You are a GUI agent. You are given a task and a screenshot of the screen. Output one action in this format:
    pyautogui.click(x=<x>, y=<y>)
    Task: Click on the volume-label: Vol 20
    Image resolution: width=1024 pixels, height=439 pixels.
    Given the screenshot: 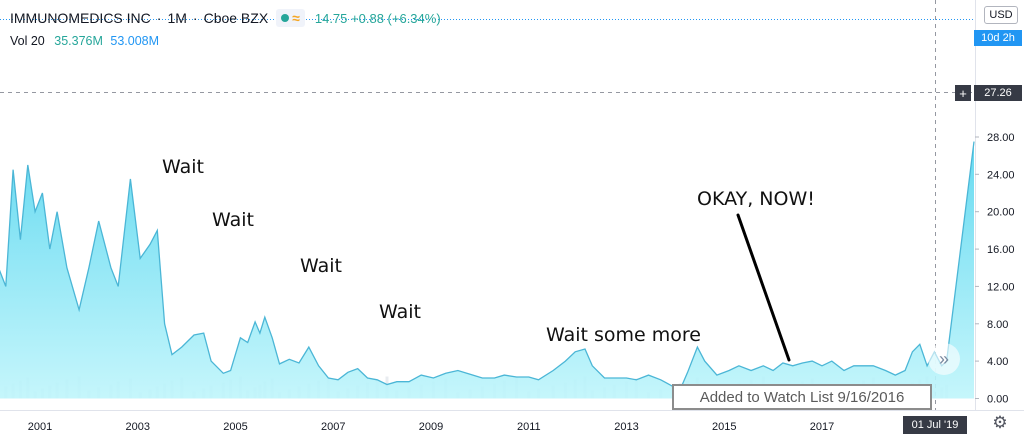 What is the action you would take?
    pyautogui.click(x=27, y=41)
    